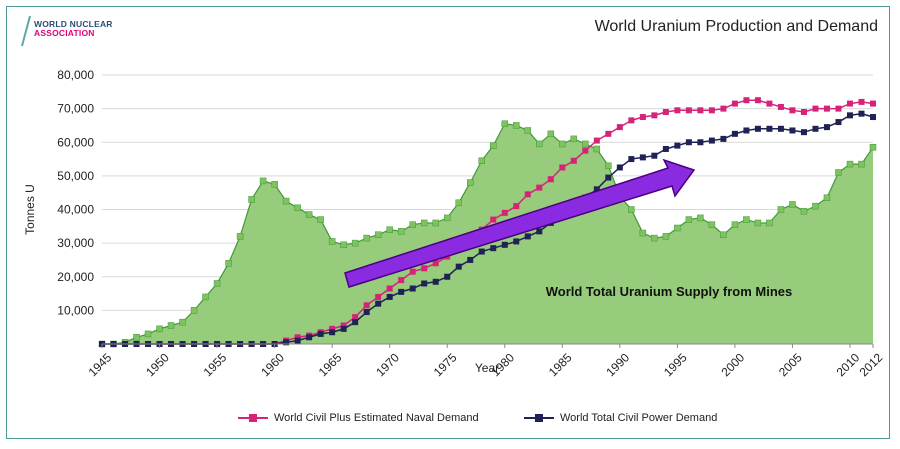  I want to click on naval-point-1979, so click(493, 219).